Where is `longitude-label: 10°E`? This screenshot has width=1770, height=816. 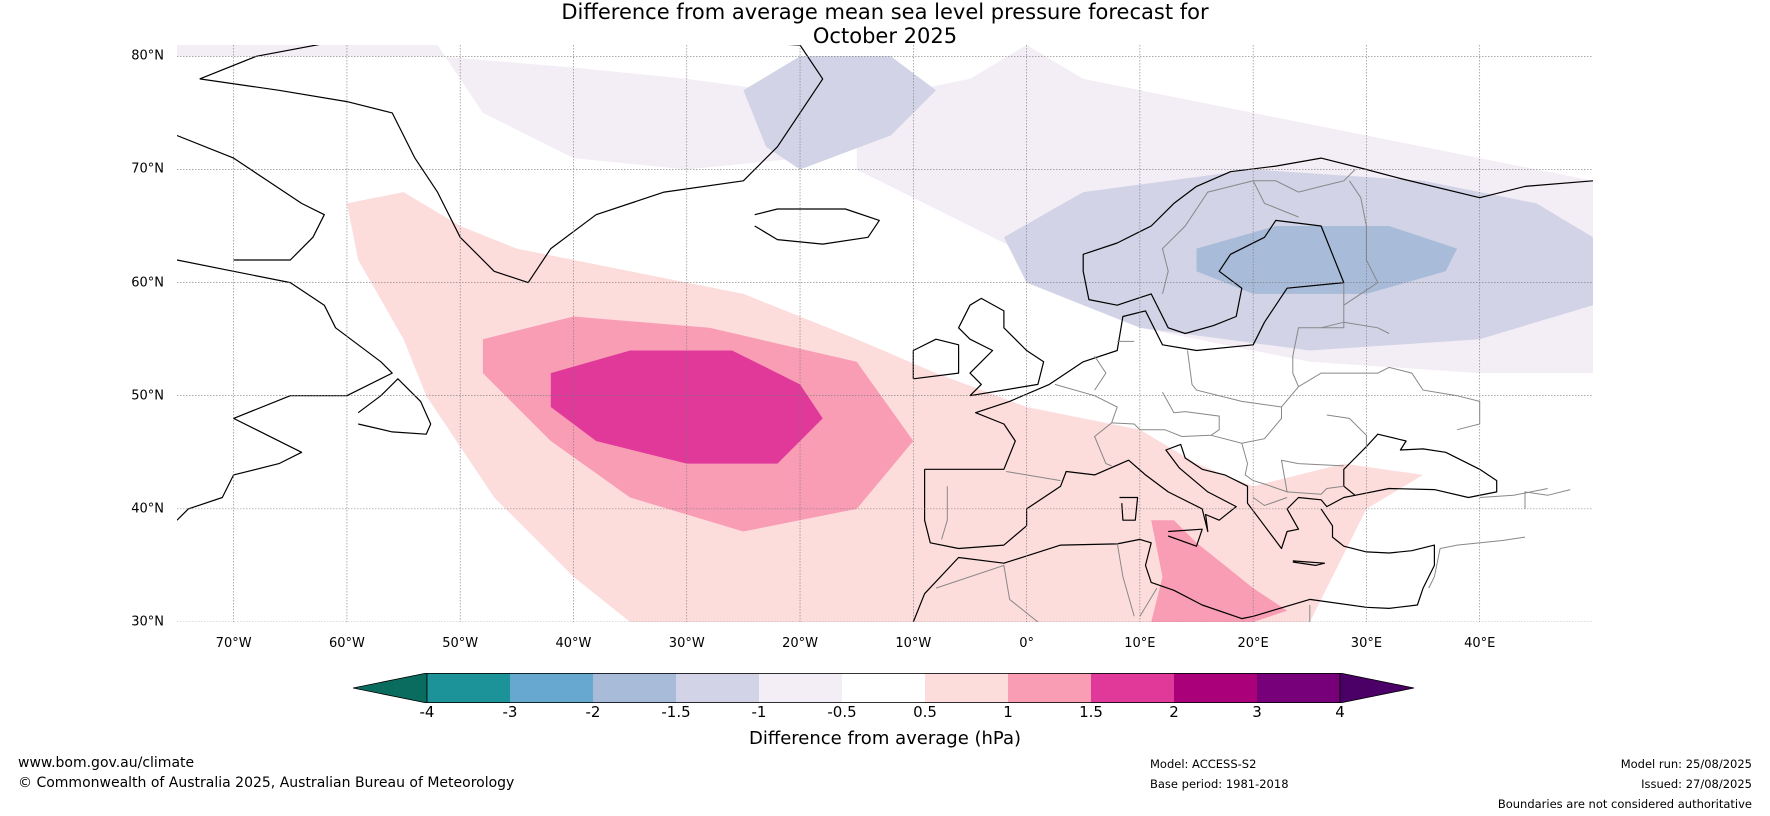 longitude-label: 10°E is located at coordinates (1140, 643).